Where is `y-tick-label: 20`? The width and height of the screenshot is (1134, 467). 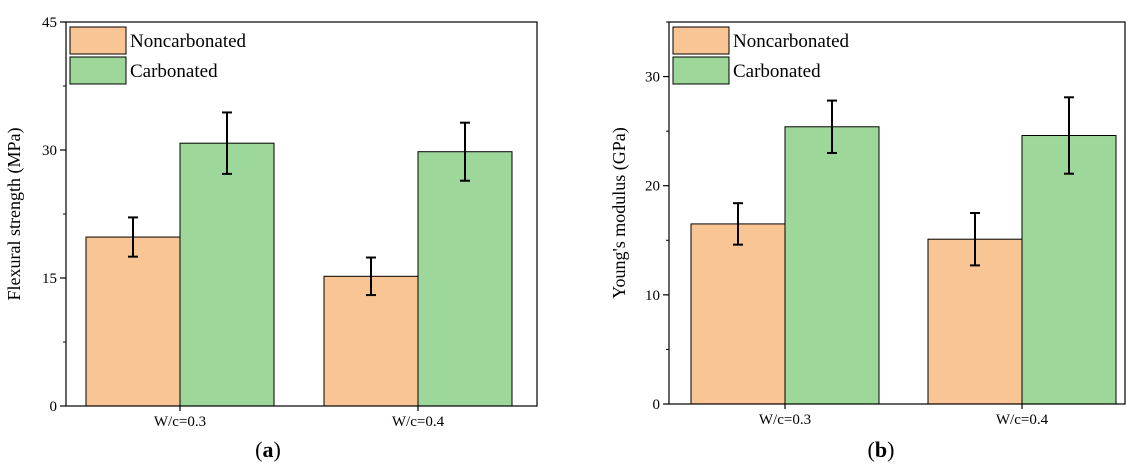 y-tick-label: 20 is located at coordinates (652, 187).